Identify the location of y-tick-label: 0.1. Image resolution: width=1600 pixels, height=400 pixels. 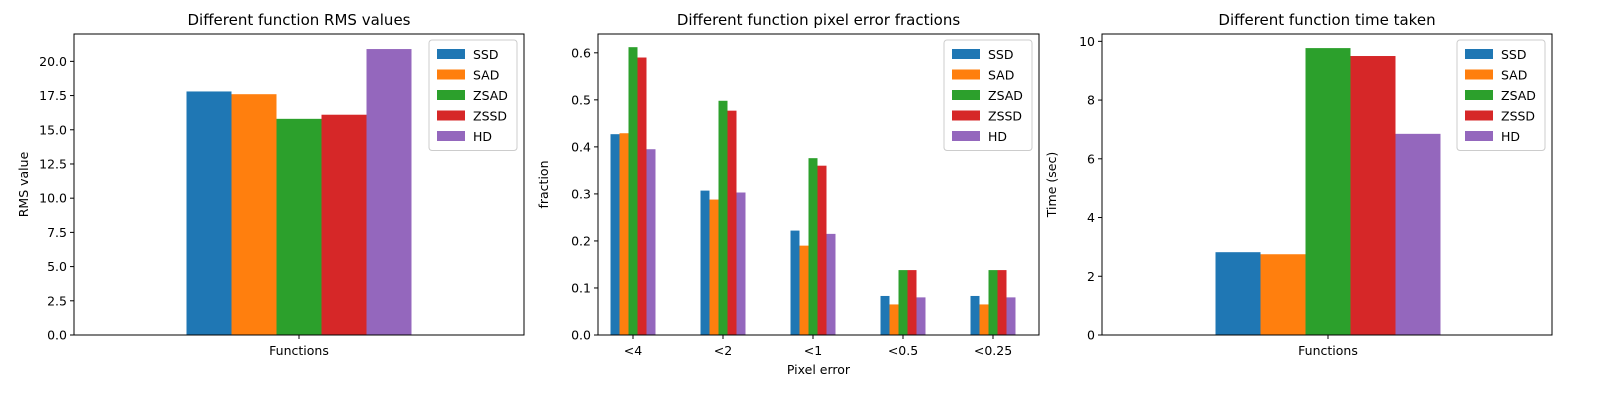
(581, 287).